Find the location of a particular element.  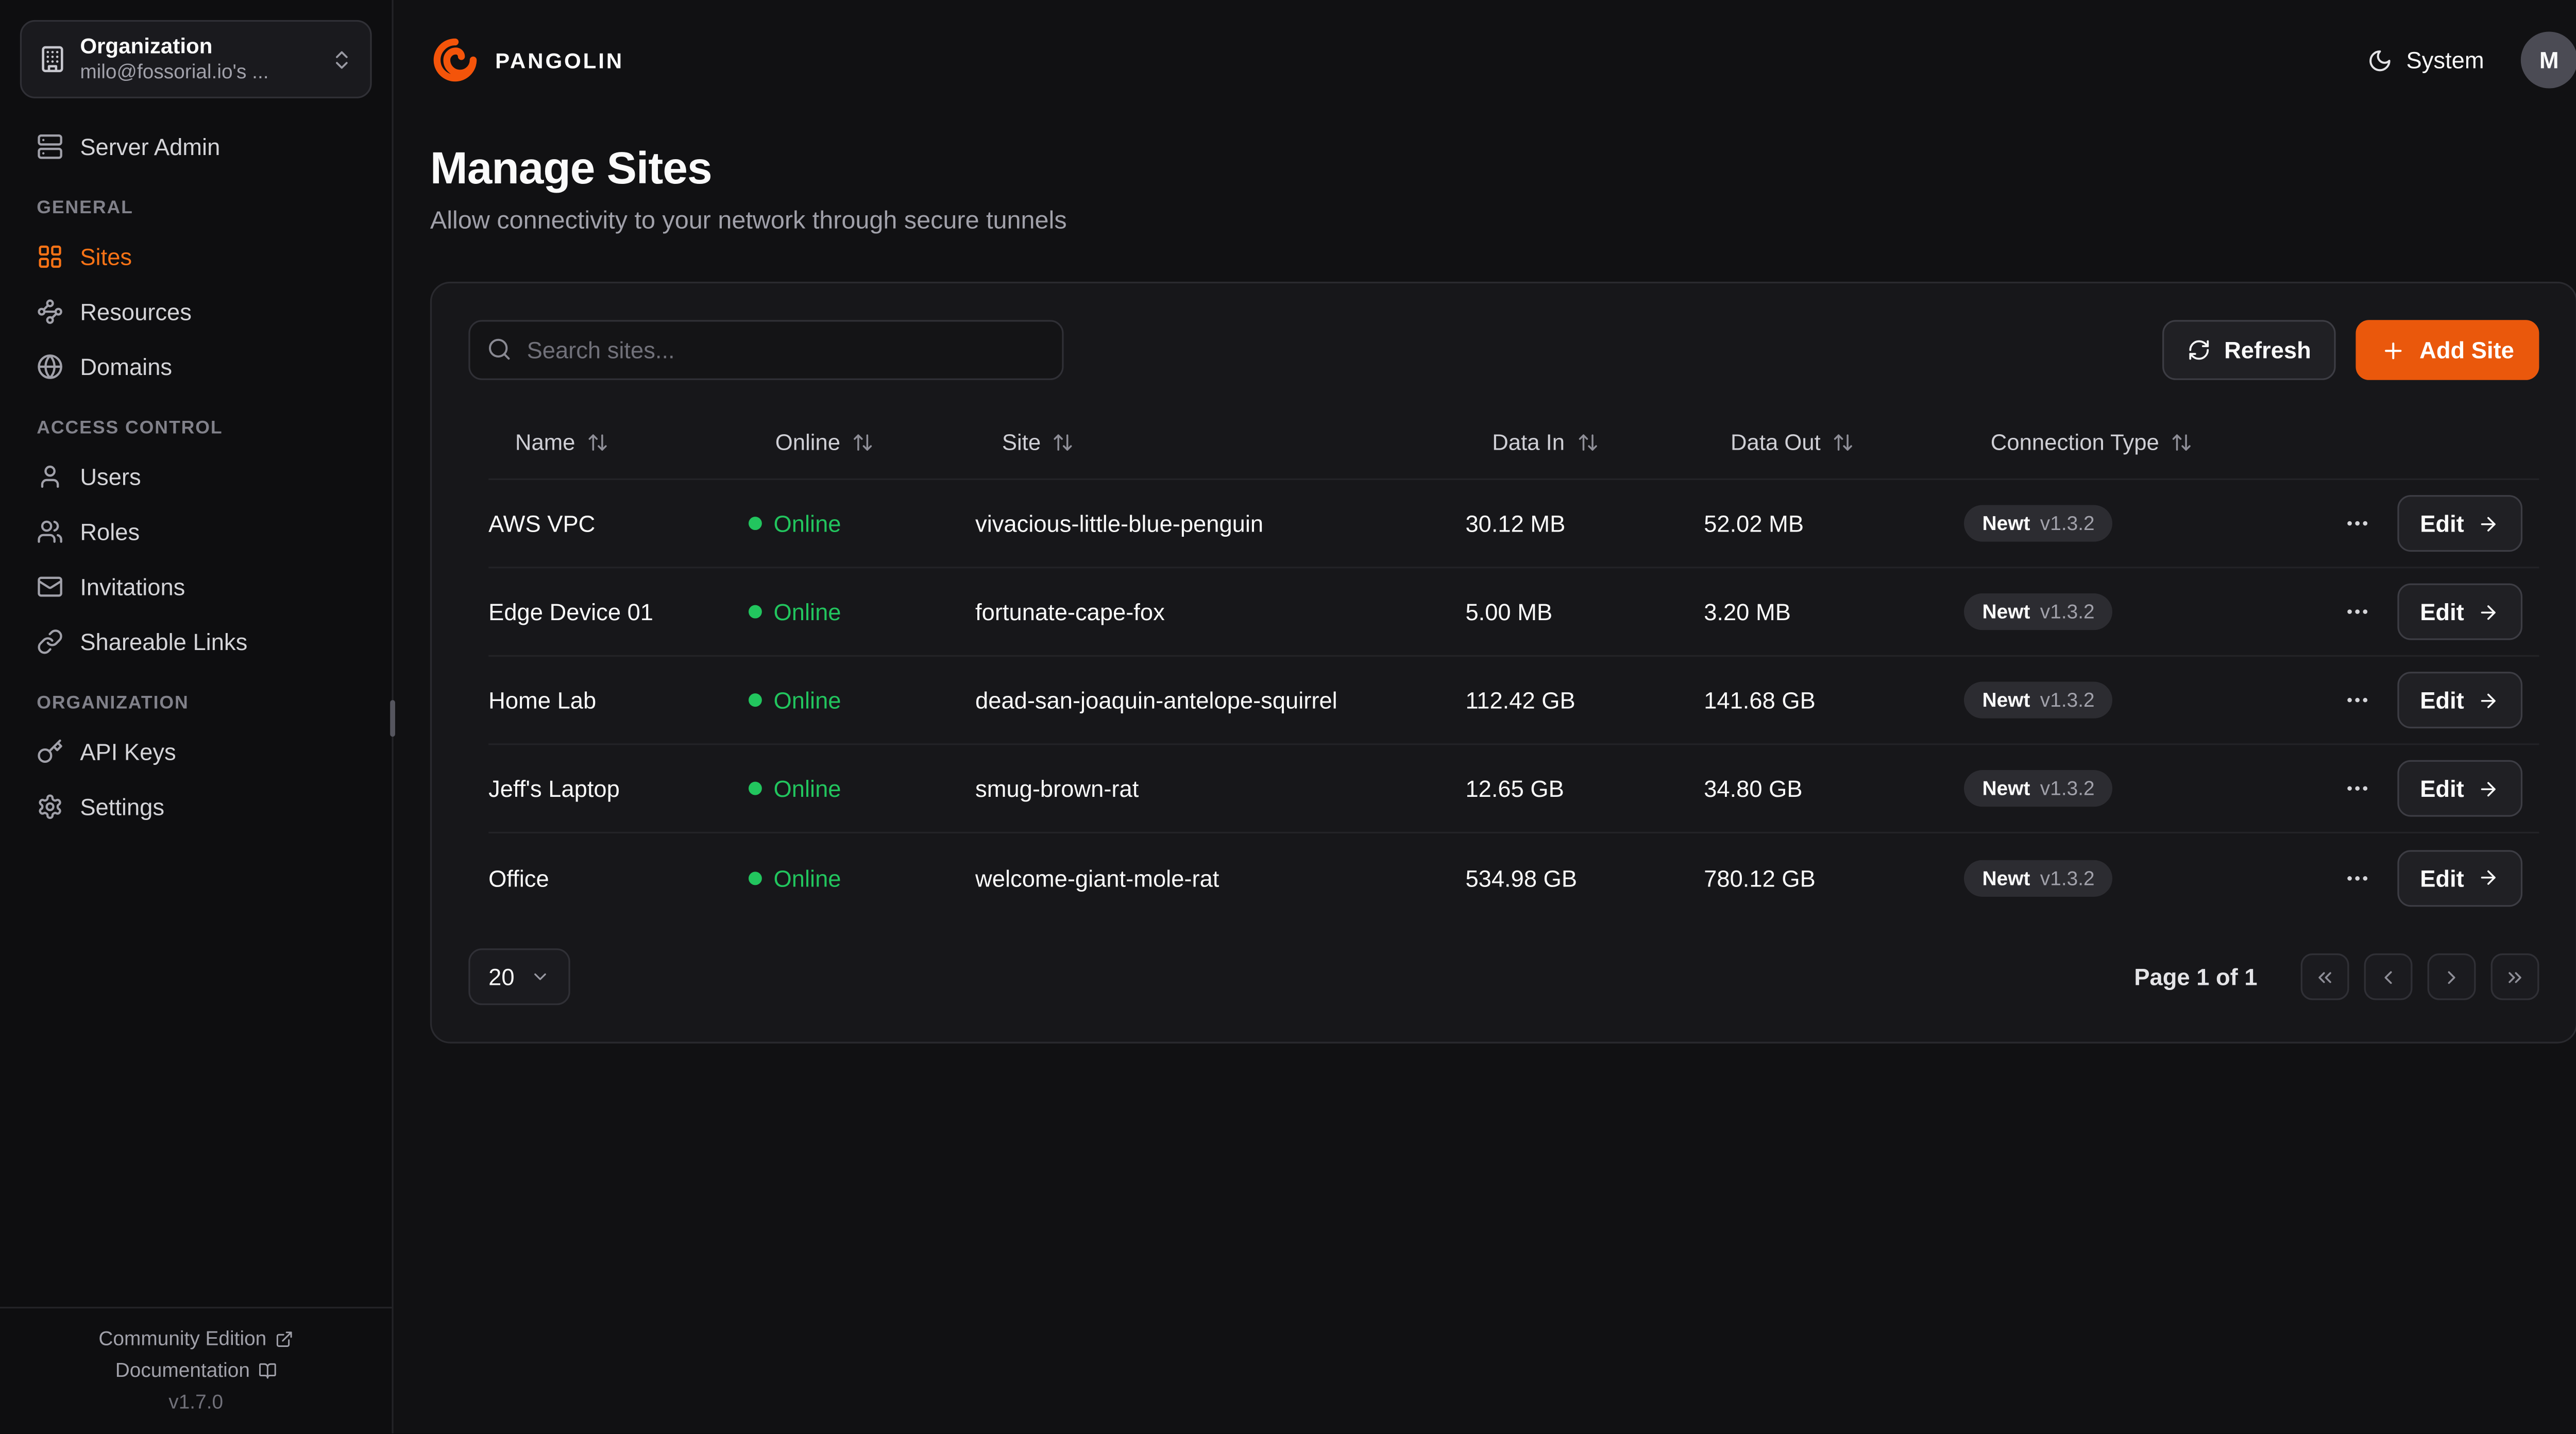

sidebar-item-server-admin: Server Admin is located at coordinates (196, 146).